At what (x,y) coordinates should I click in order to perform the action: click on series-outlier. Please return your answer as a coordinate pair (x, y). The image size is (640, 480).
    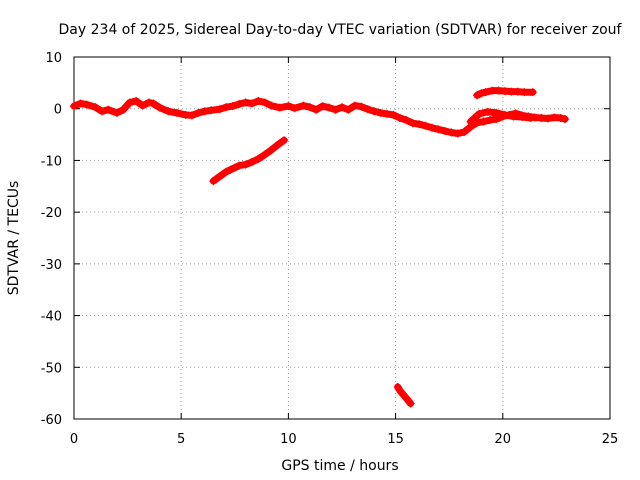
    Looking at the image, I should click on (404, 395).